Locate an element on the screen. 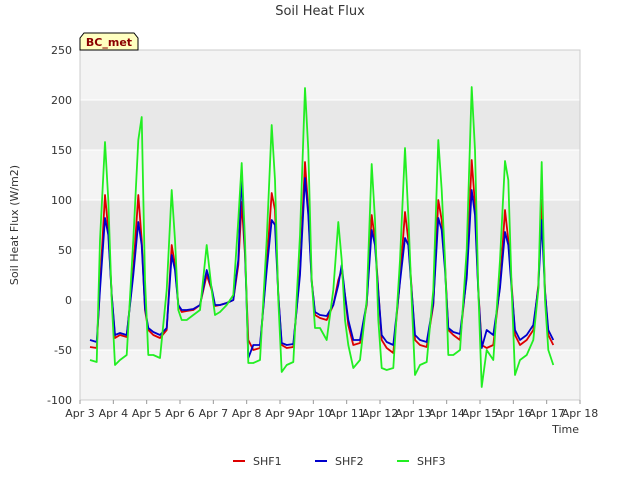 This screenshot has width=640, height=480. chart-title: Soil Heat Flux is located at coordinates (320, 11).